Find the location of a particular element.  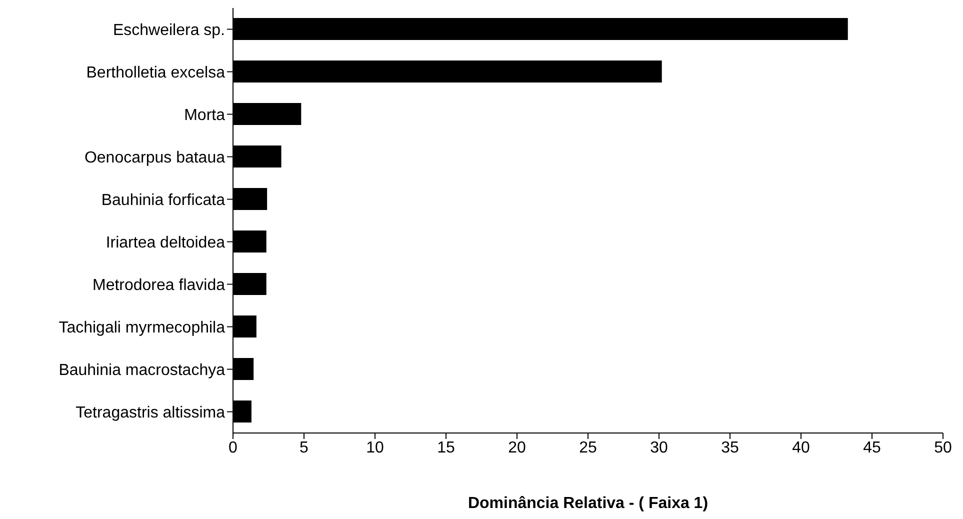

x-tick-label: 20 is located at coordinates (517, 447).